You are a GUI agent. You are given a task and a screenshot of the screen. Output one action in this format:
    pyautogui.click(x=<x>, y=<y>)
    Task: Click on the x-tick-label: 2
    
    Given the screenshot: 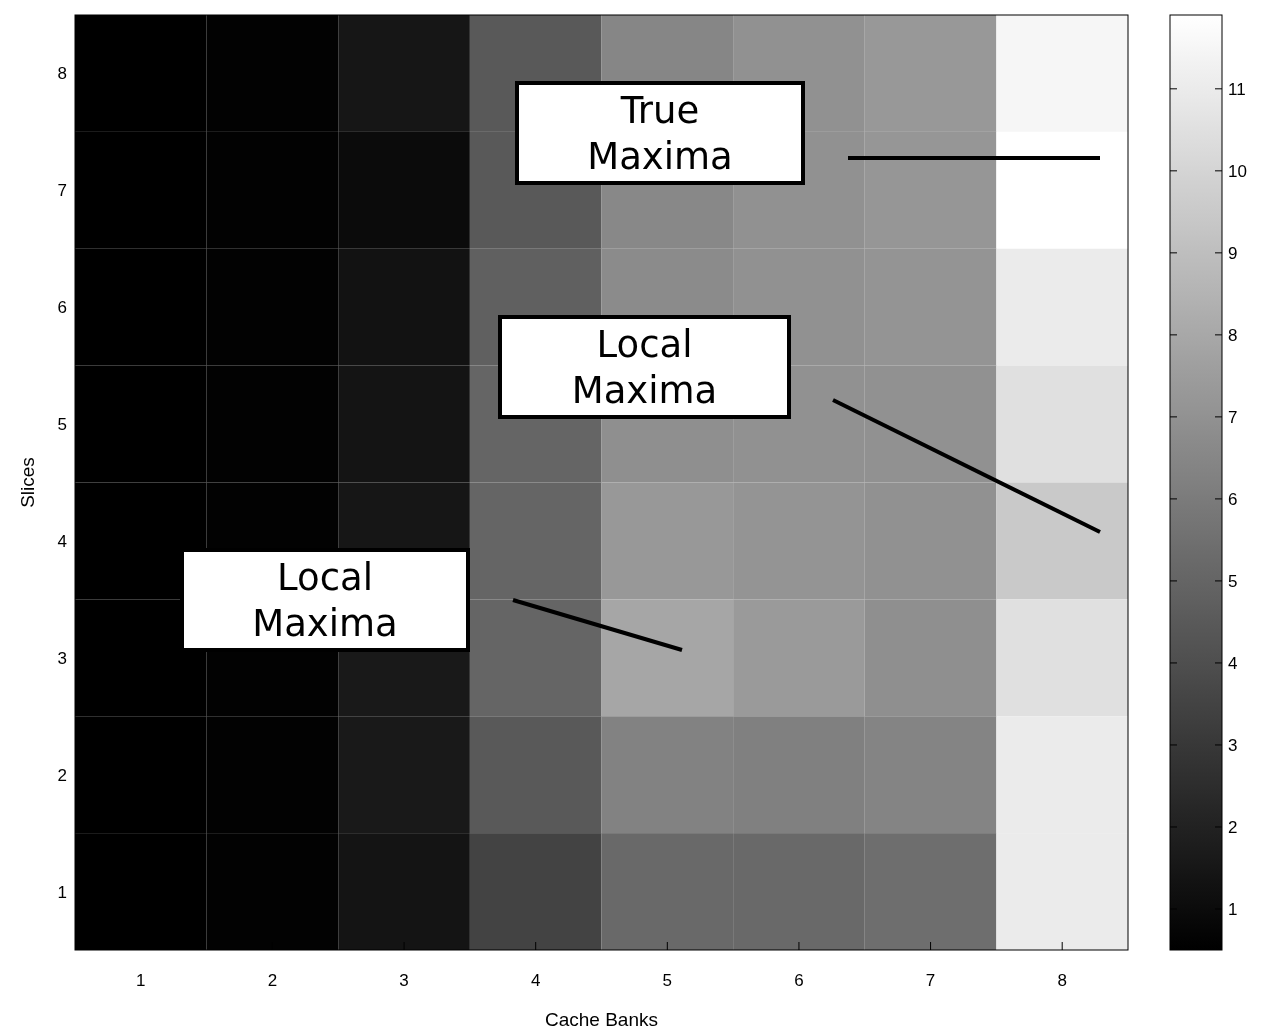 What is the action you would take?
    pyautogui.click(x=272, y=980)
    